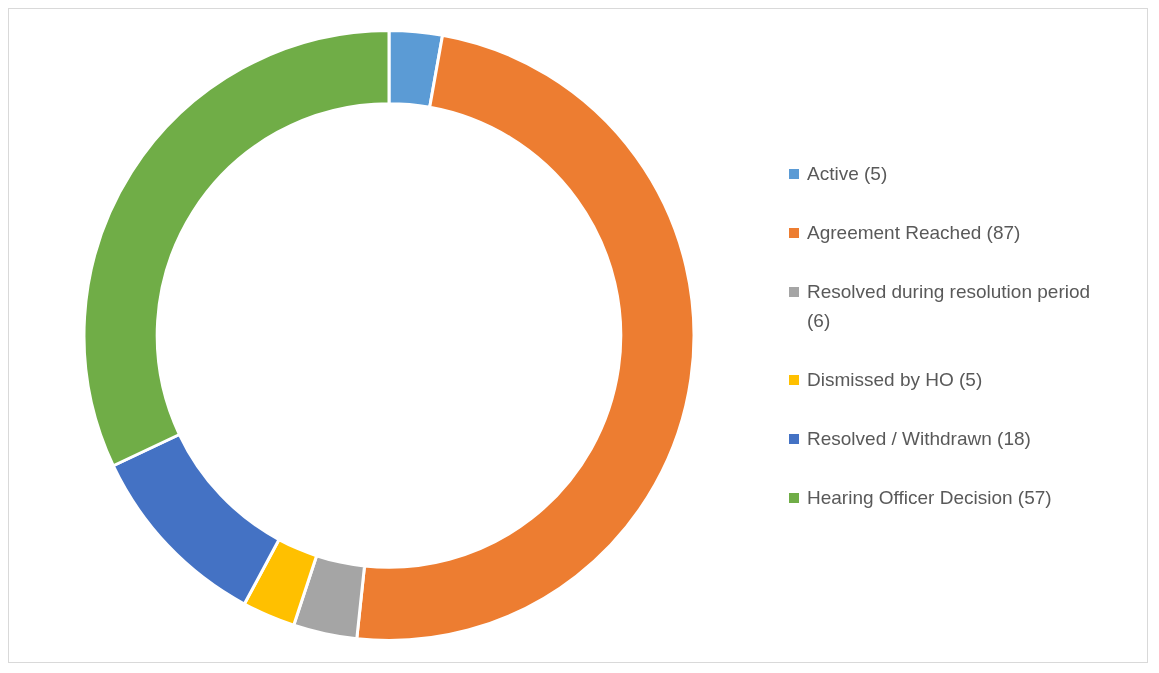  I want to click on legend-label: Hearing Officer Decision (57), so click(929, 498).